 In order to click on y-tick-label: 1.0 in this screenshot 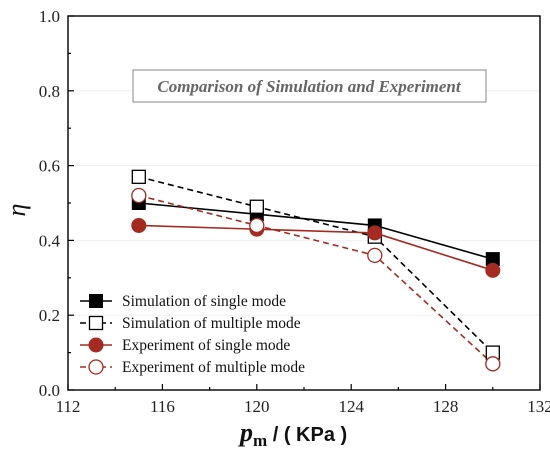, I will do `click(49, 16)`.